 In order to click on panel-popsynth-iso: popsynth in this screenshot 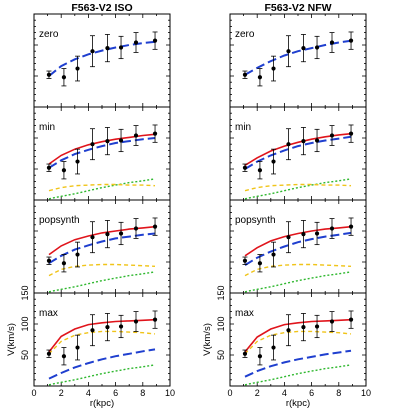, I will do `click(102, 246)`.